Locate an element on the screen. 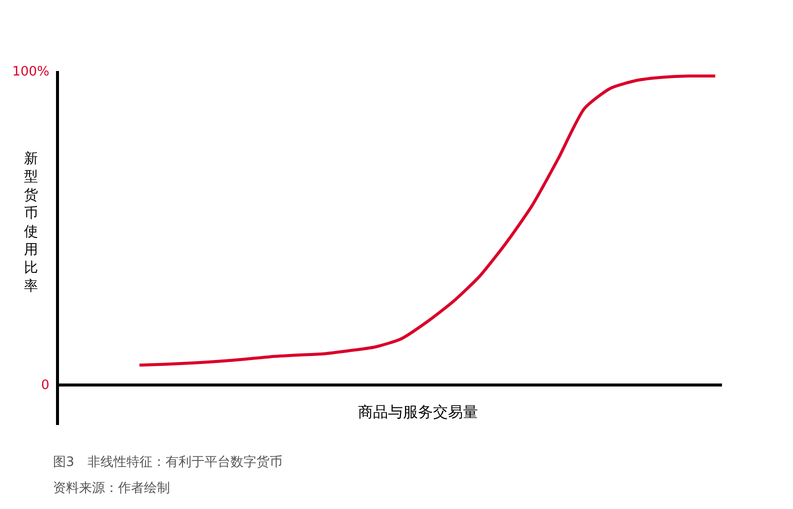 The height and width of the screenshot is (509, 793). x-axis-title: 商品与服务交易量 is located at coordinates (418, 412).